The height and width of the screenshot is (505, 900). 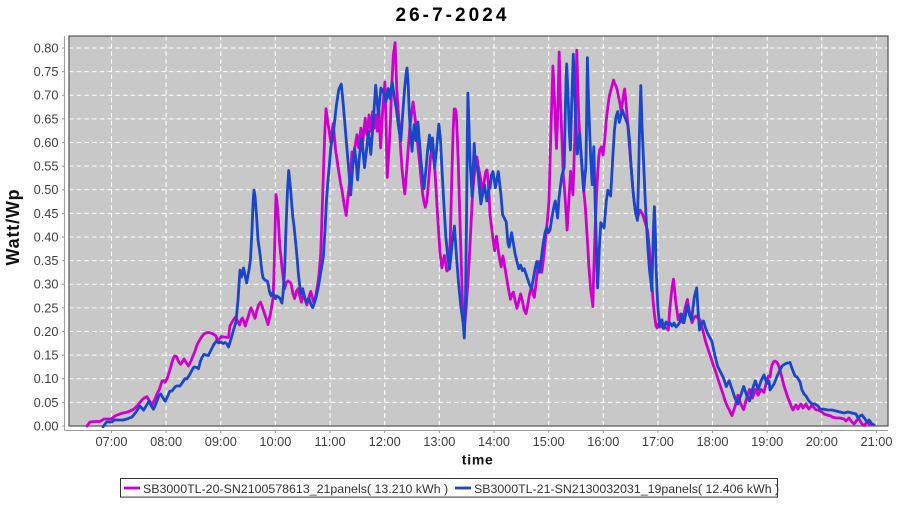 I want to click on svg-text: 19:00, so click(x=767, y=441).